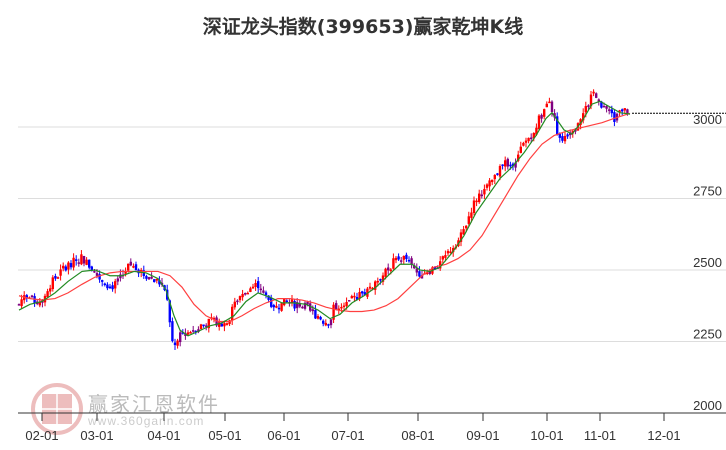 Image resolution: width=726 pixels, height=450 pixels. I want to click on watermark-logo-icon, so click(57, 409).